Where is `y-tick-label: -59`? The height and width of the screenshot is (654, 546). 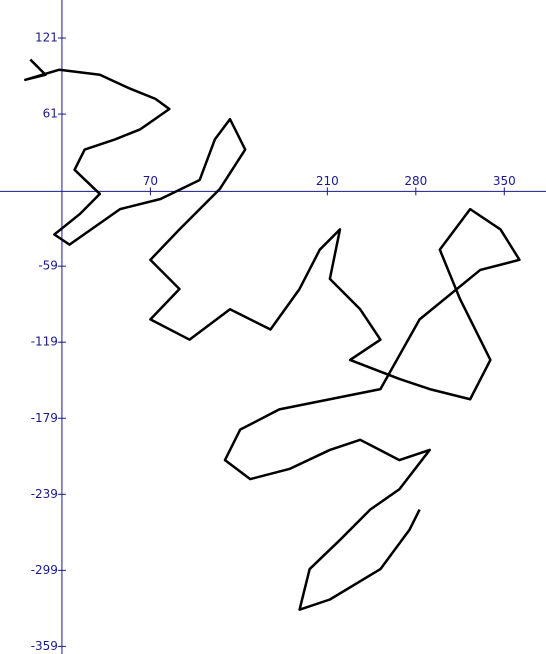
y-tick-label: -59 is located at coordinates (48, 266).